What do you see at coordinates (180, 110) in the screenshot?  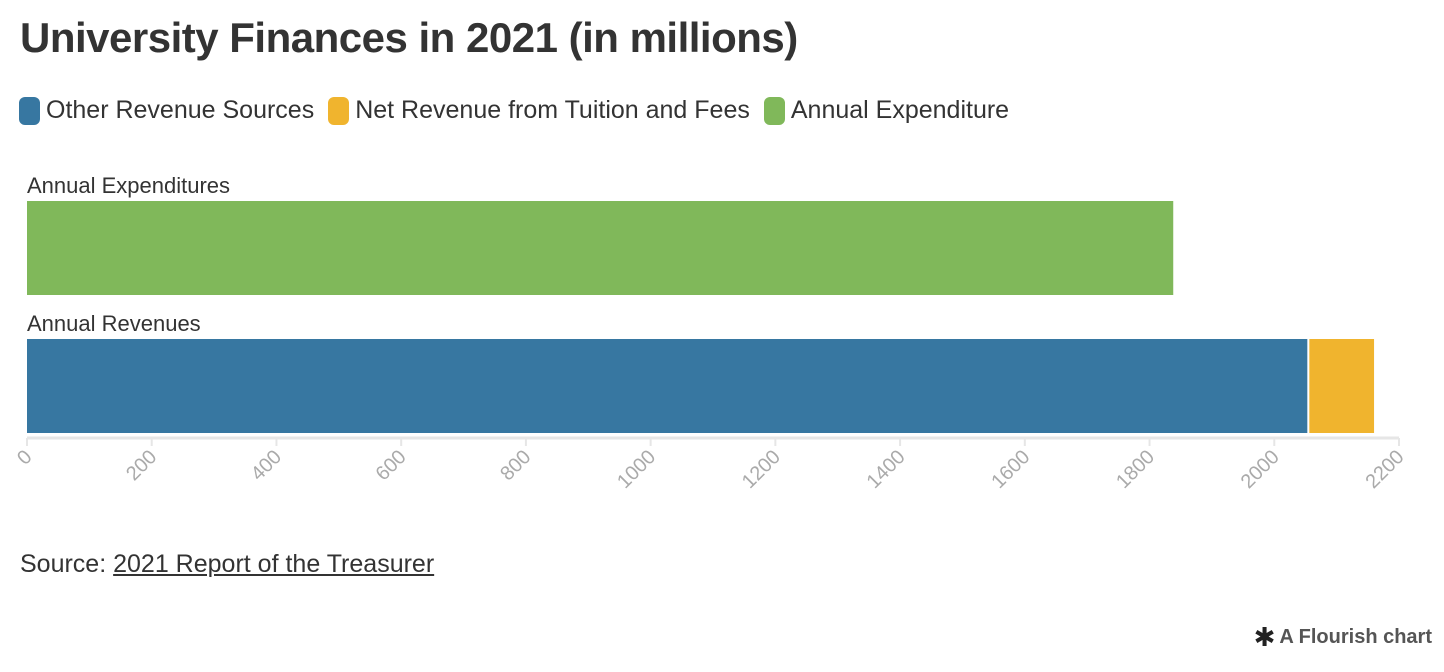 I see `legend-label: Other Revenue Sources` at bounding box center [180, 110].